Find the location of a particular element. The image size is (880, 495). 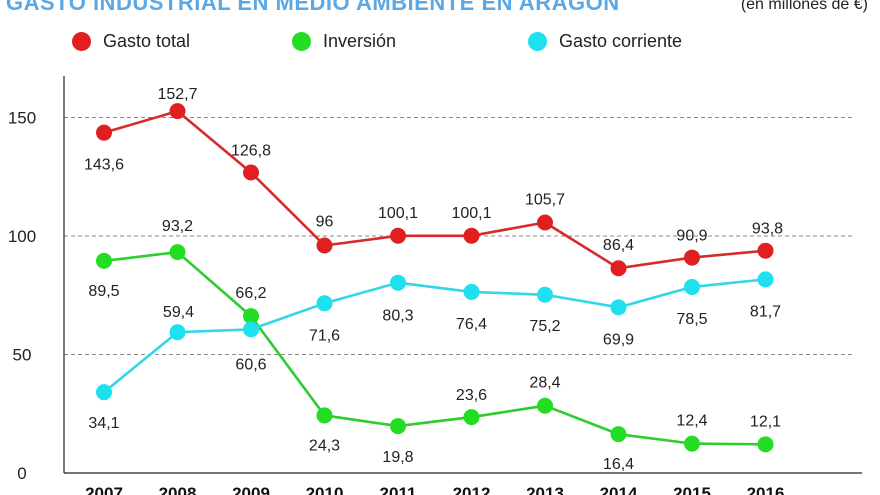

chart-units: (en millones de €) is located at coordinates (804, 6).